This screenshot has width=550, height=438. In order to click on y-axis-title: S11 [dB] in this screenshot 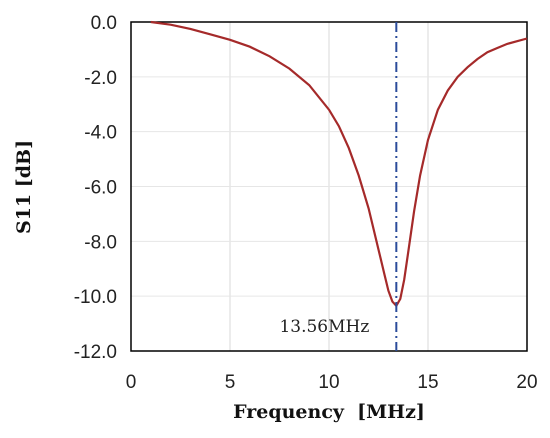, I will do `click(24, 187)`.